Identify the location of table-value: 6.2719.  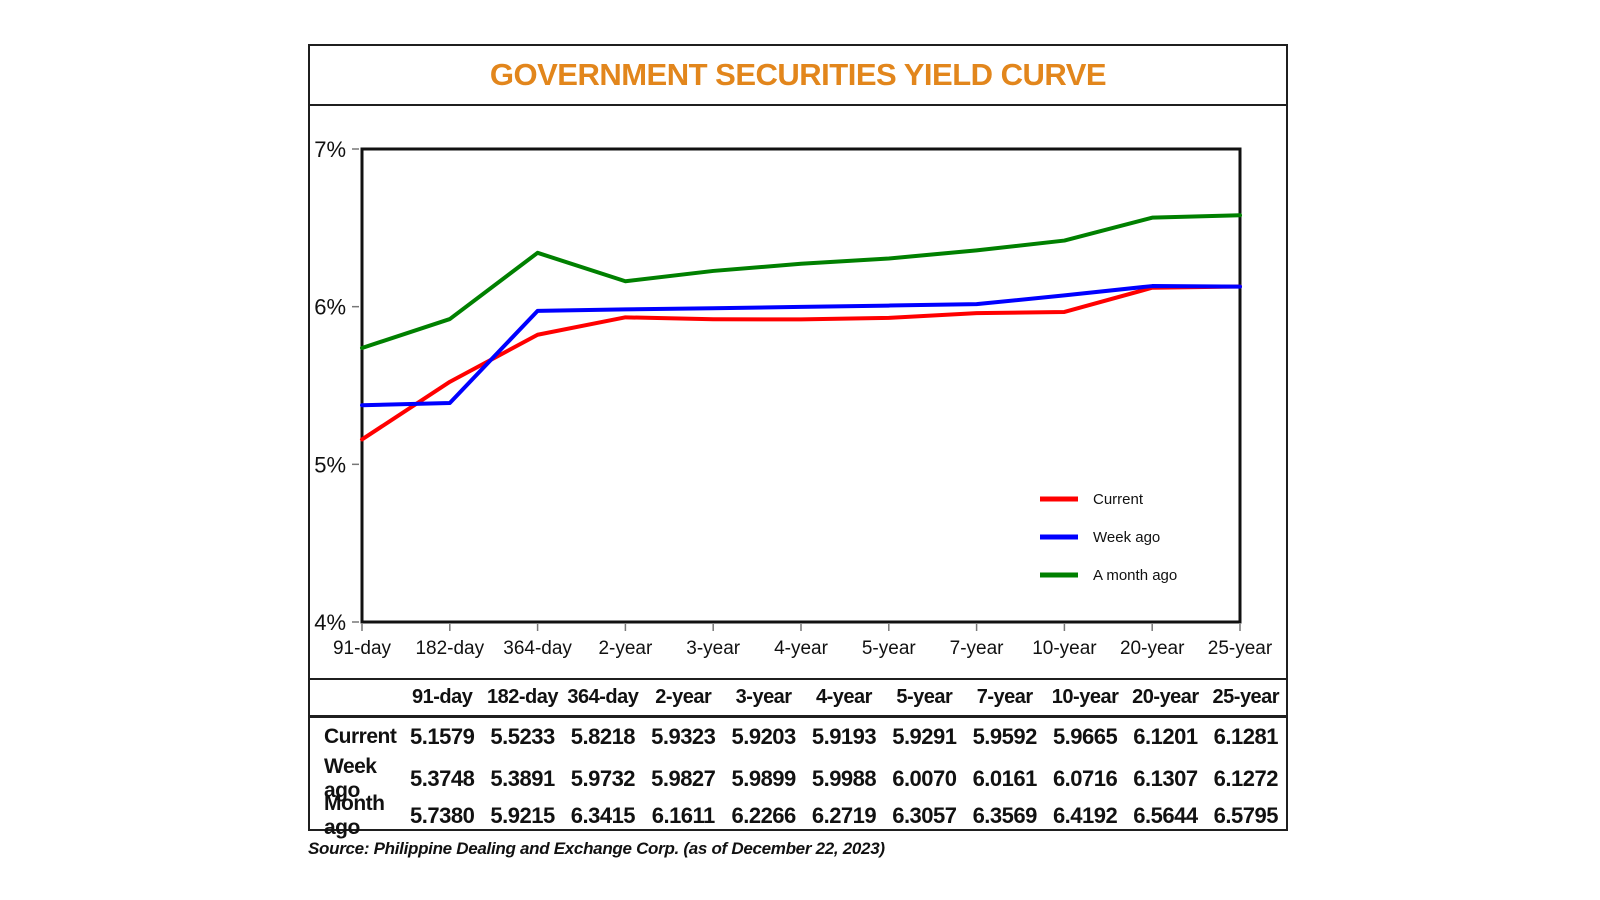
(844, 815).